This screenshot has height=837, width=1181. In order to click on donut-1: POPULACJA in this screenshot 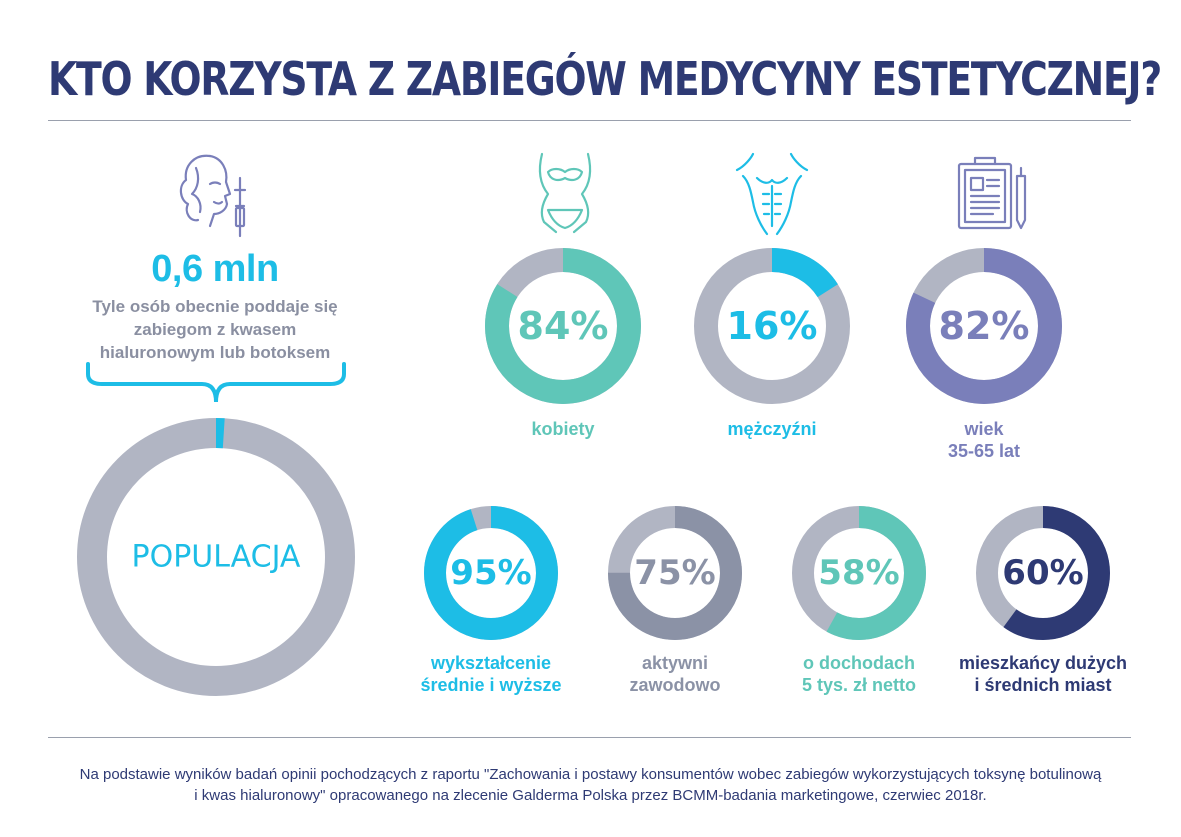, I will do `click(216, 557)`.